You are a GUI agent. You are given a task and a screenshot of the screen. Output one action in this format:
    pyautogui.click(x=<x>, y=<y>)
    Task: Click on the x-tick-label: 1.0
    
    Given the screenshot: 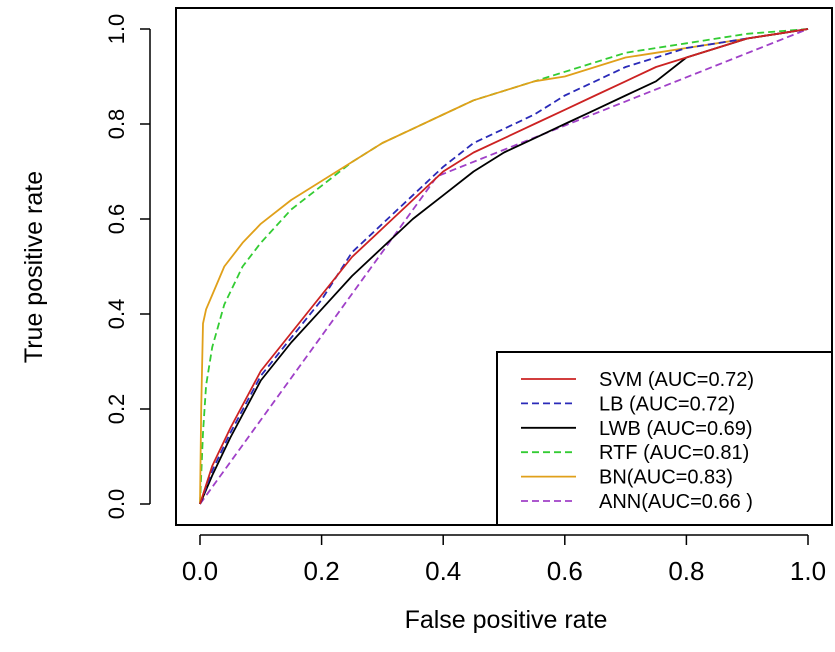 What is the action you would take?
    pyautogui.click(x=808, y=571)
    